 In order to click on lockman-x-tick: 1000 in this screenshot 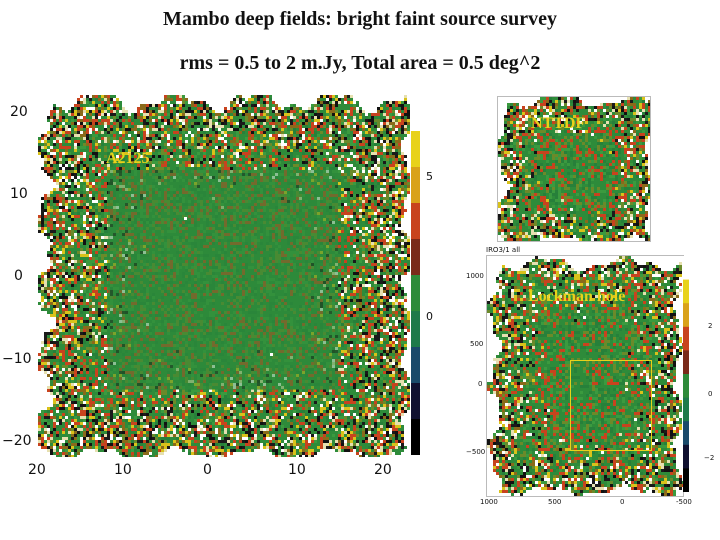, I will do `click(489, 502)`.